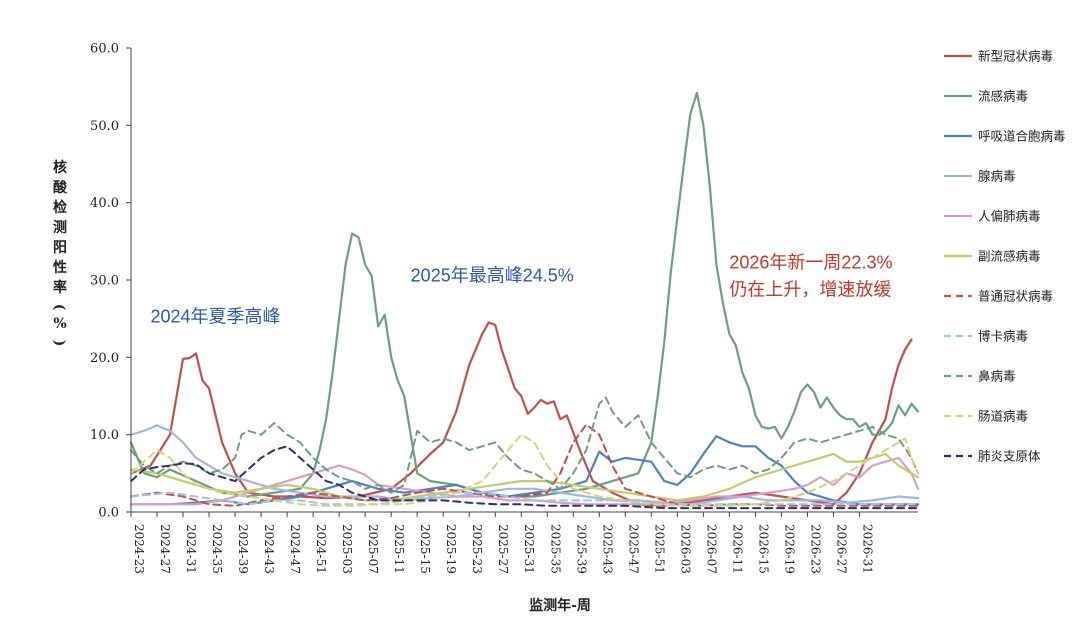  I want to click on y-axis-title-char: 性, so click(60, 267).